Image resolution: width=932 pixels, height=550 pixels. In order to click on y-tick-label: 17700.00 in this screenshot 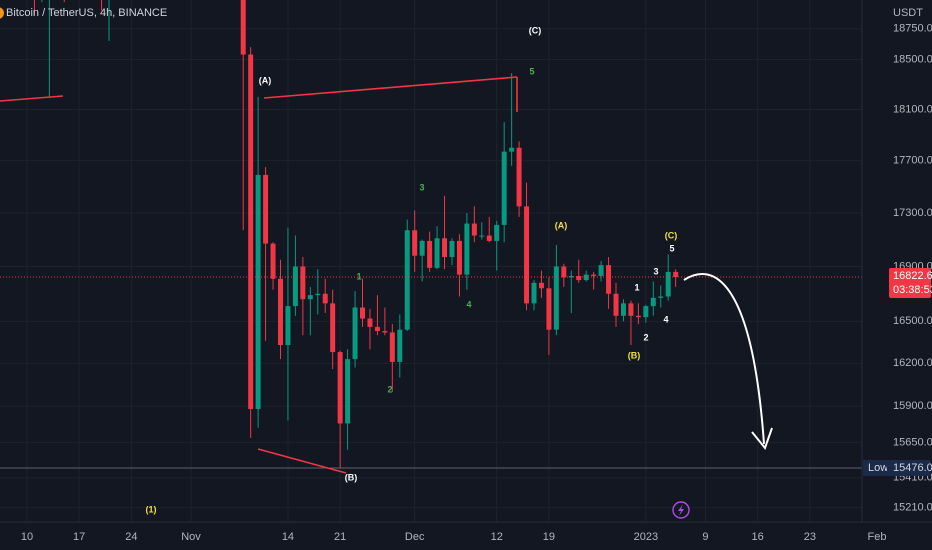, I will do `click(912, 161)`.